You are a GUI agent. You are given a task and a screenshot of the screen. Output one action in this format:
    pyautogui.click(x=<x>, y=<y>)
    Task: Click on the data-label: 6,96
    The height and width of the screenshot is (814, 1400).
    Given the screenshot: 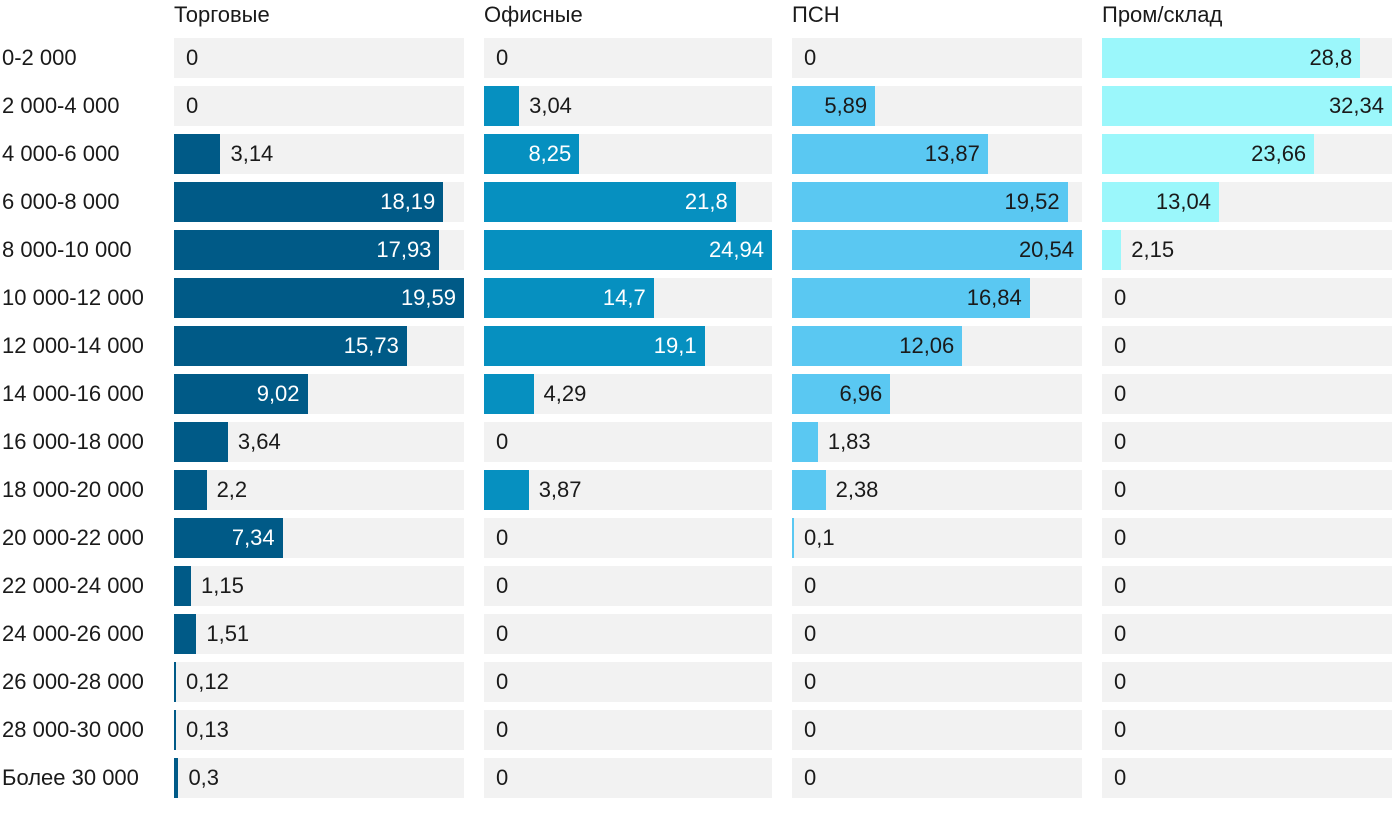 What is the action you would take?
    pyautogui.click(x=861, y=393)
    